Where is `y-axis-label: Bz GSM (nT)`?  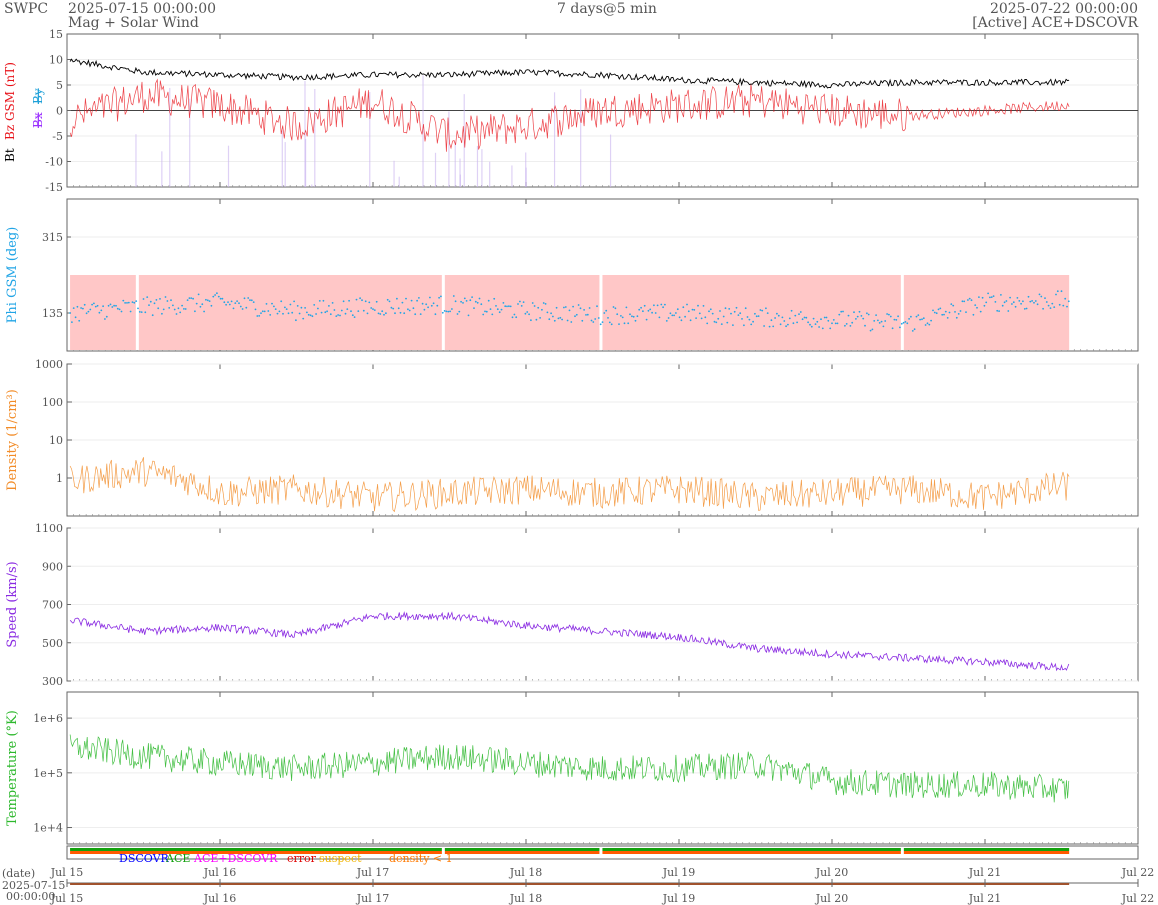
y-axis-label: Bz GSM (nT) is located at coordinates (10, 101).